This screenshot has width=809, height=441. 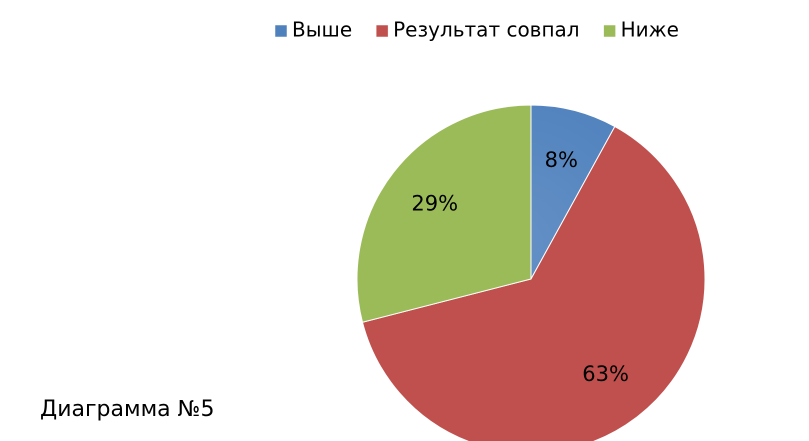 I want to click on pie-slice, so click(x=444, y=213).